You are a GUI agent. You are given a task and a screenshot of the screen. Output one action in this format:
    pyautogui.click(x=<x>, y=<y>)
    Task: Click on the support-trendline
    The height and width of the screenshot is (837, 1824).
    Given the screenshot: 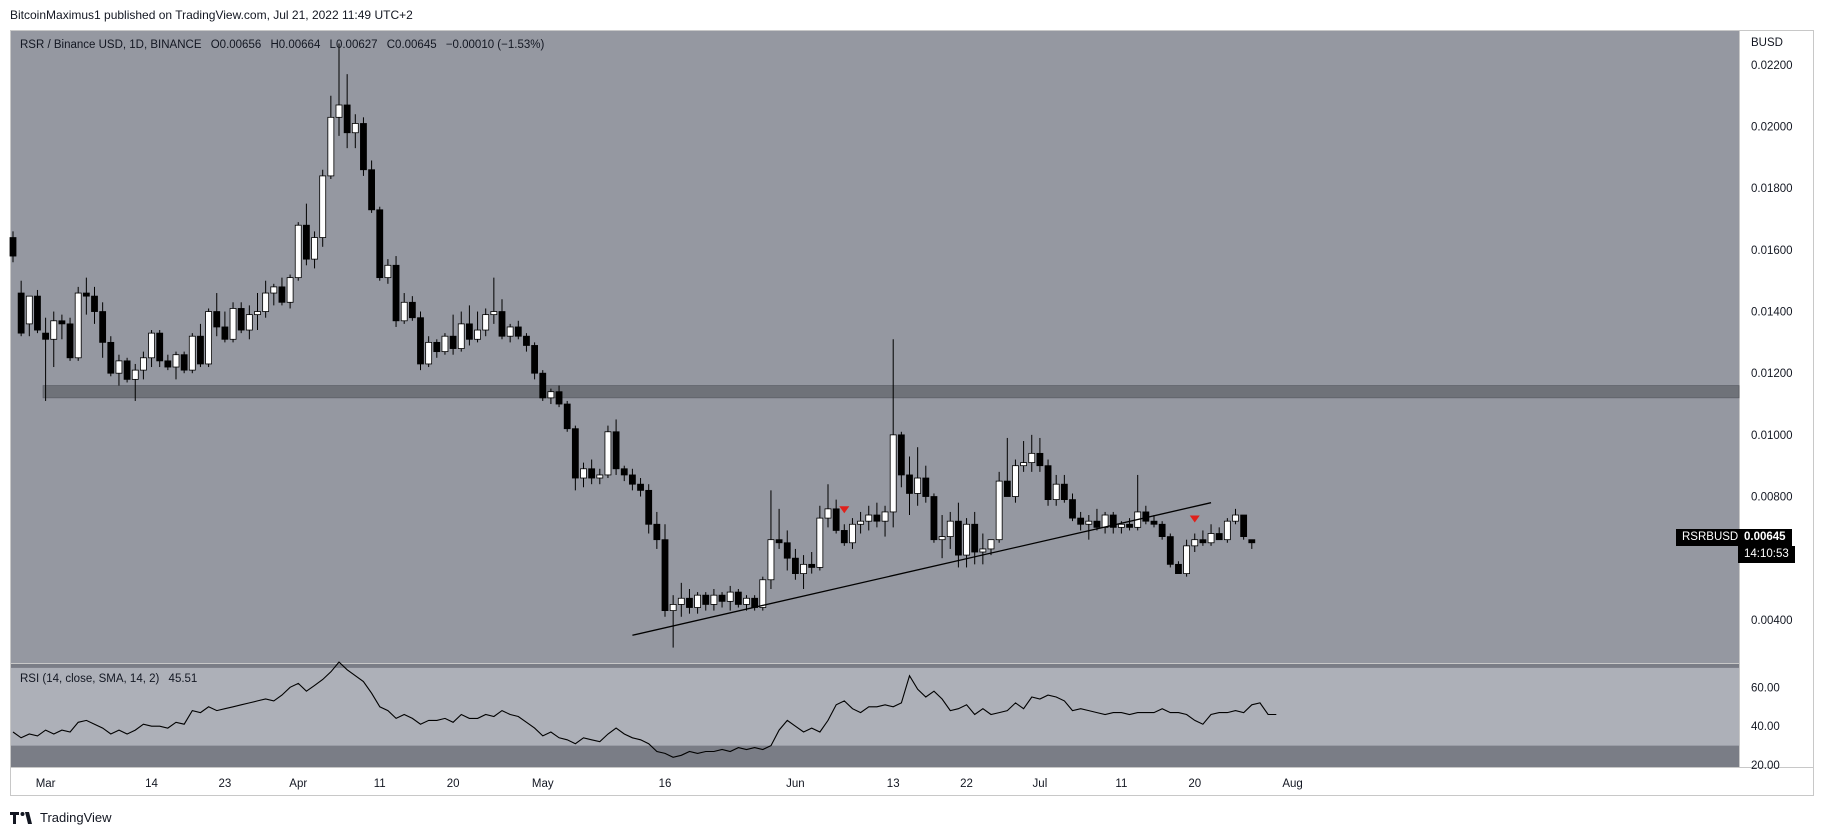 What is the action you would take?
    pyautogui.click(x=922, y=569)
    